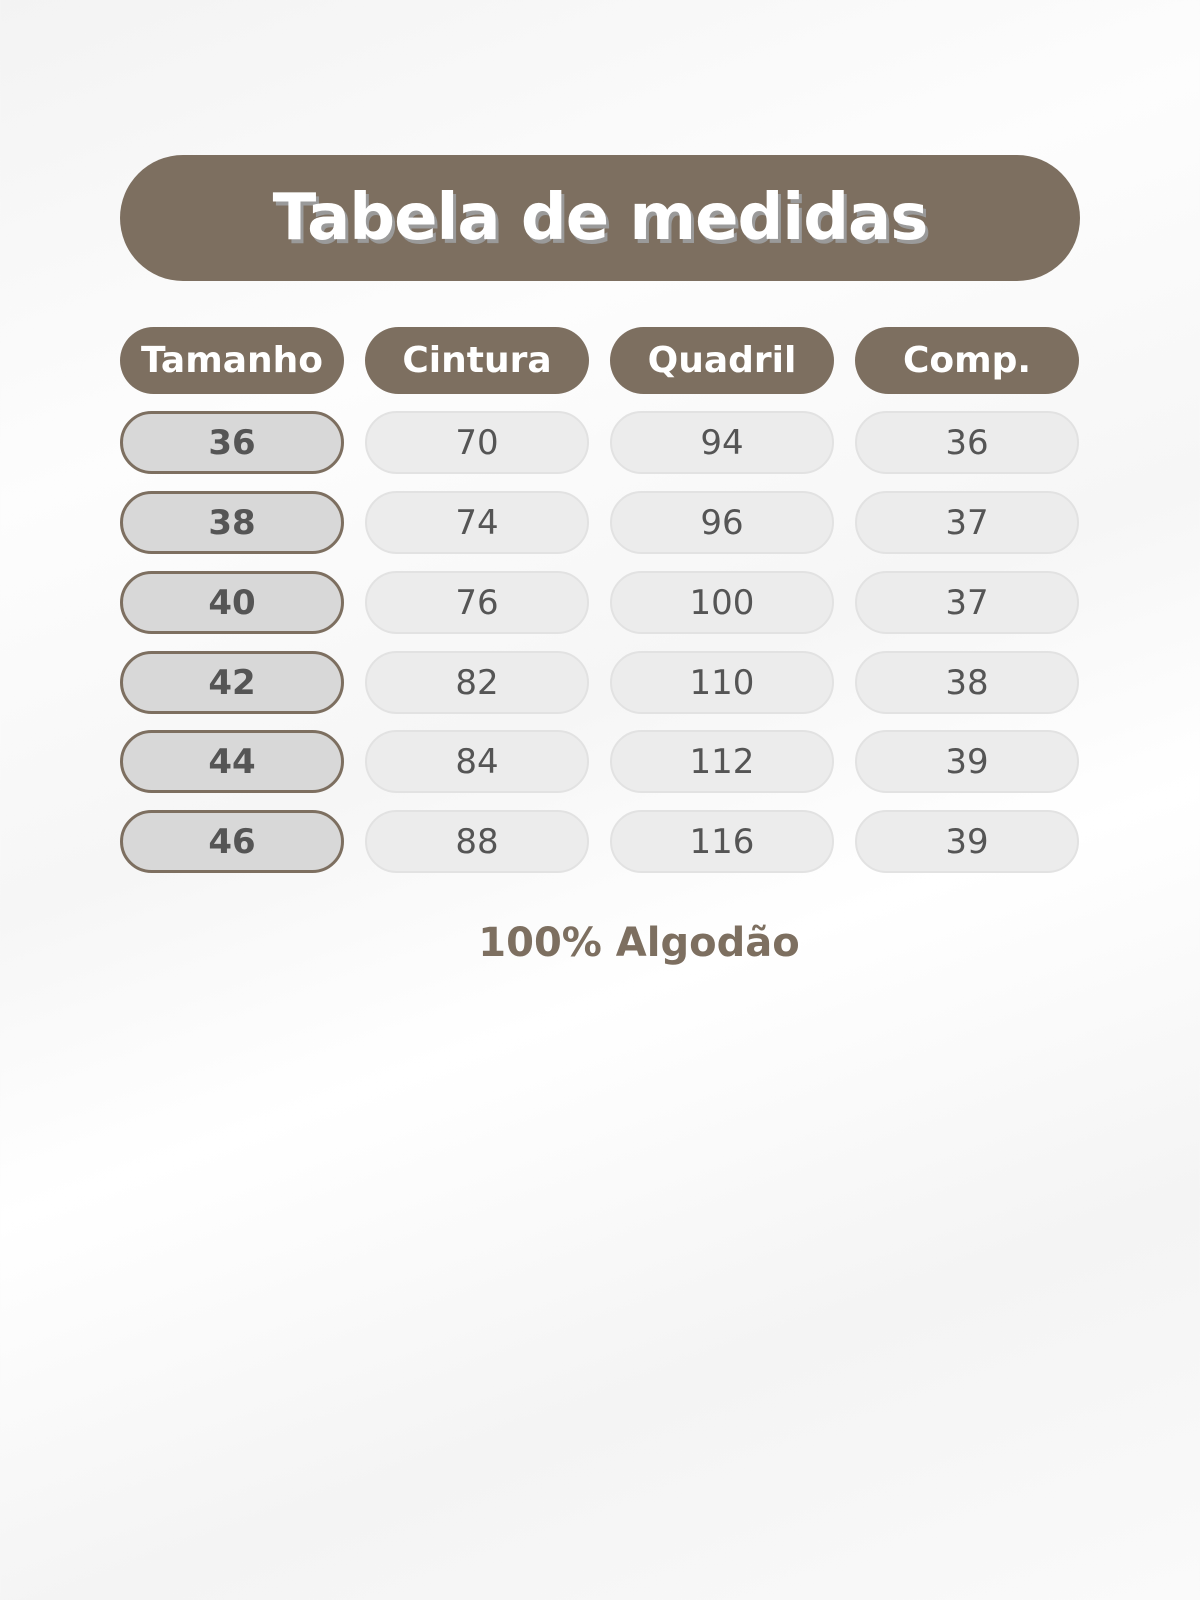 The image size is (1200, 1600). What do you see at coordinates (477, 602) in the screenshot?
I see `measure-cell: 76` at bounding box center [477, 602].